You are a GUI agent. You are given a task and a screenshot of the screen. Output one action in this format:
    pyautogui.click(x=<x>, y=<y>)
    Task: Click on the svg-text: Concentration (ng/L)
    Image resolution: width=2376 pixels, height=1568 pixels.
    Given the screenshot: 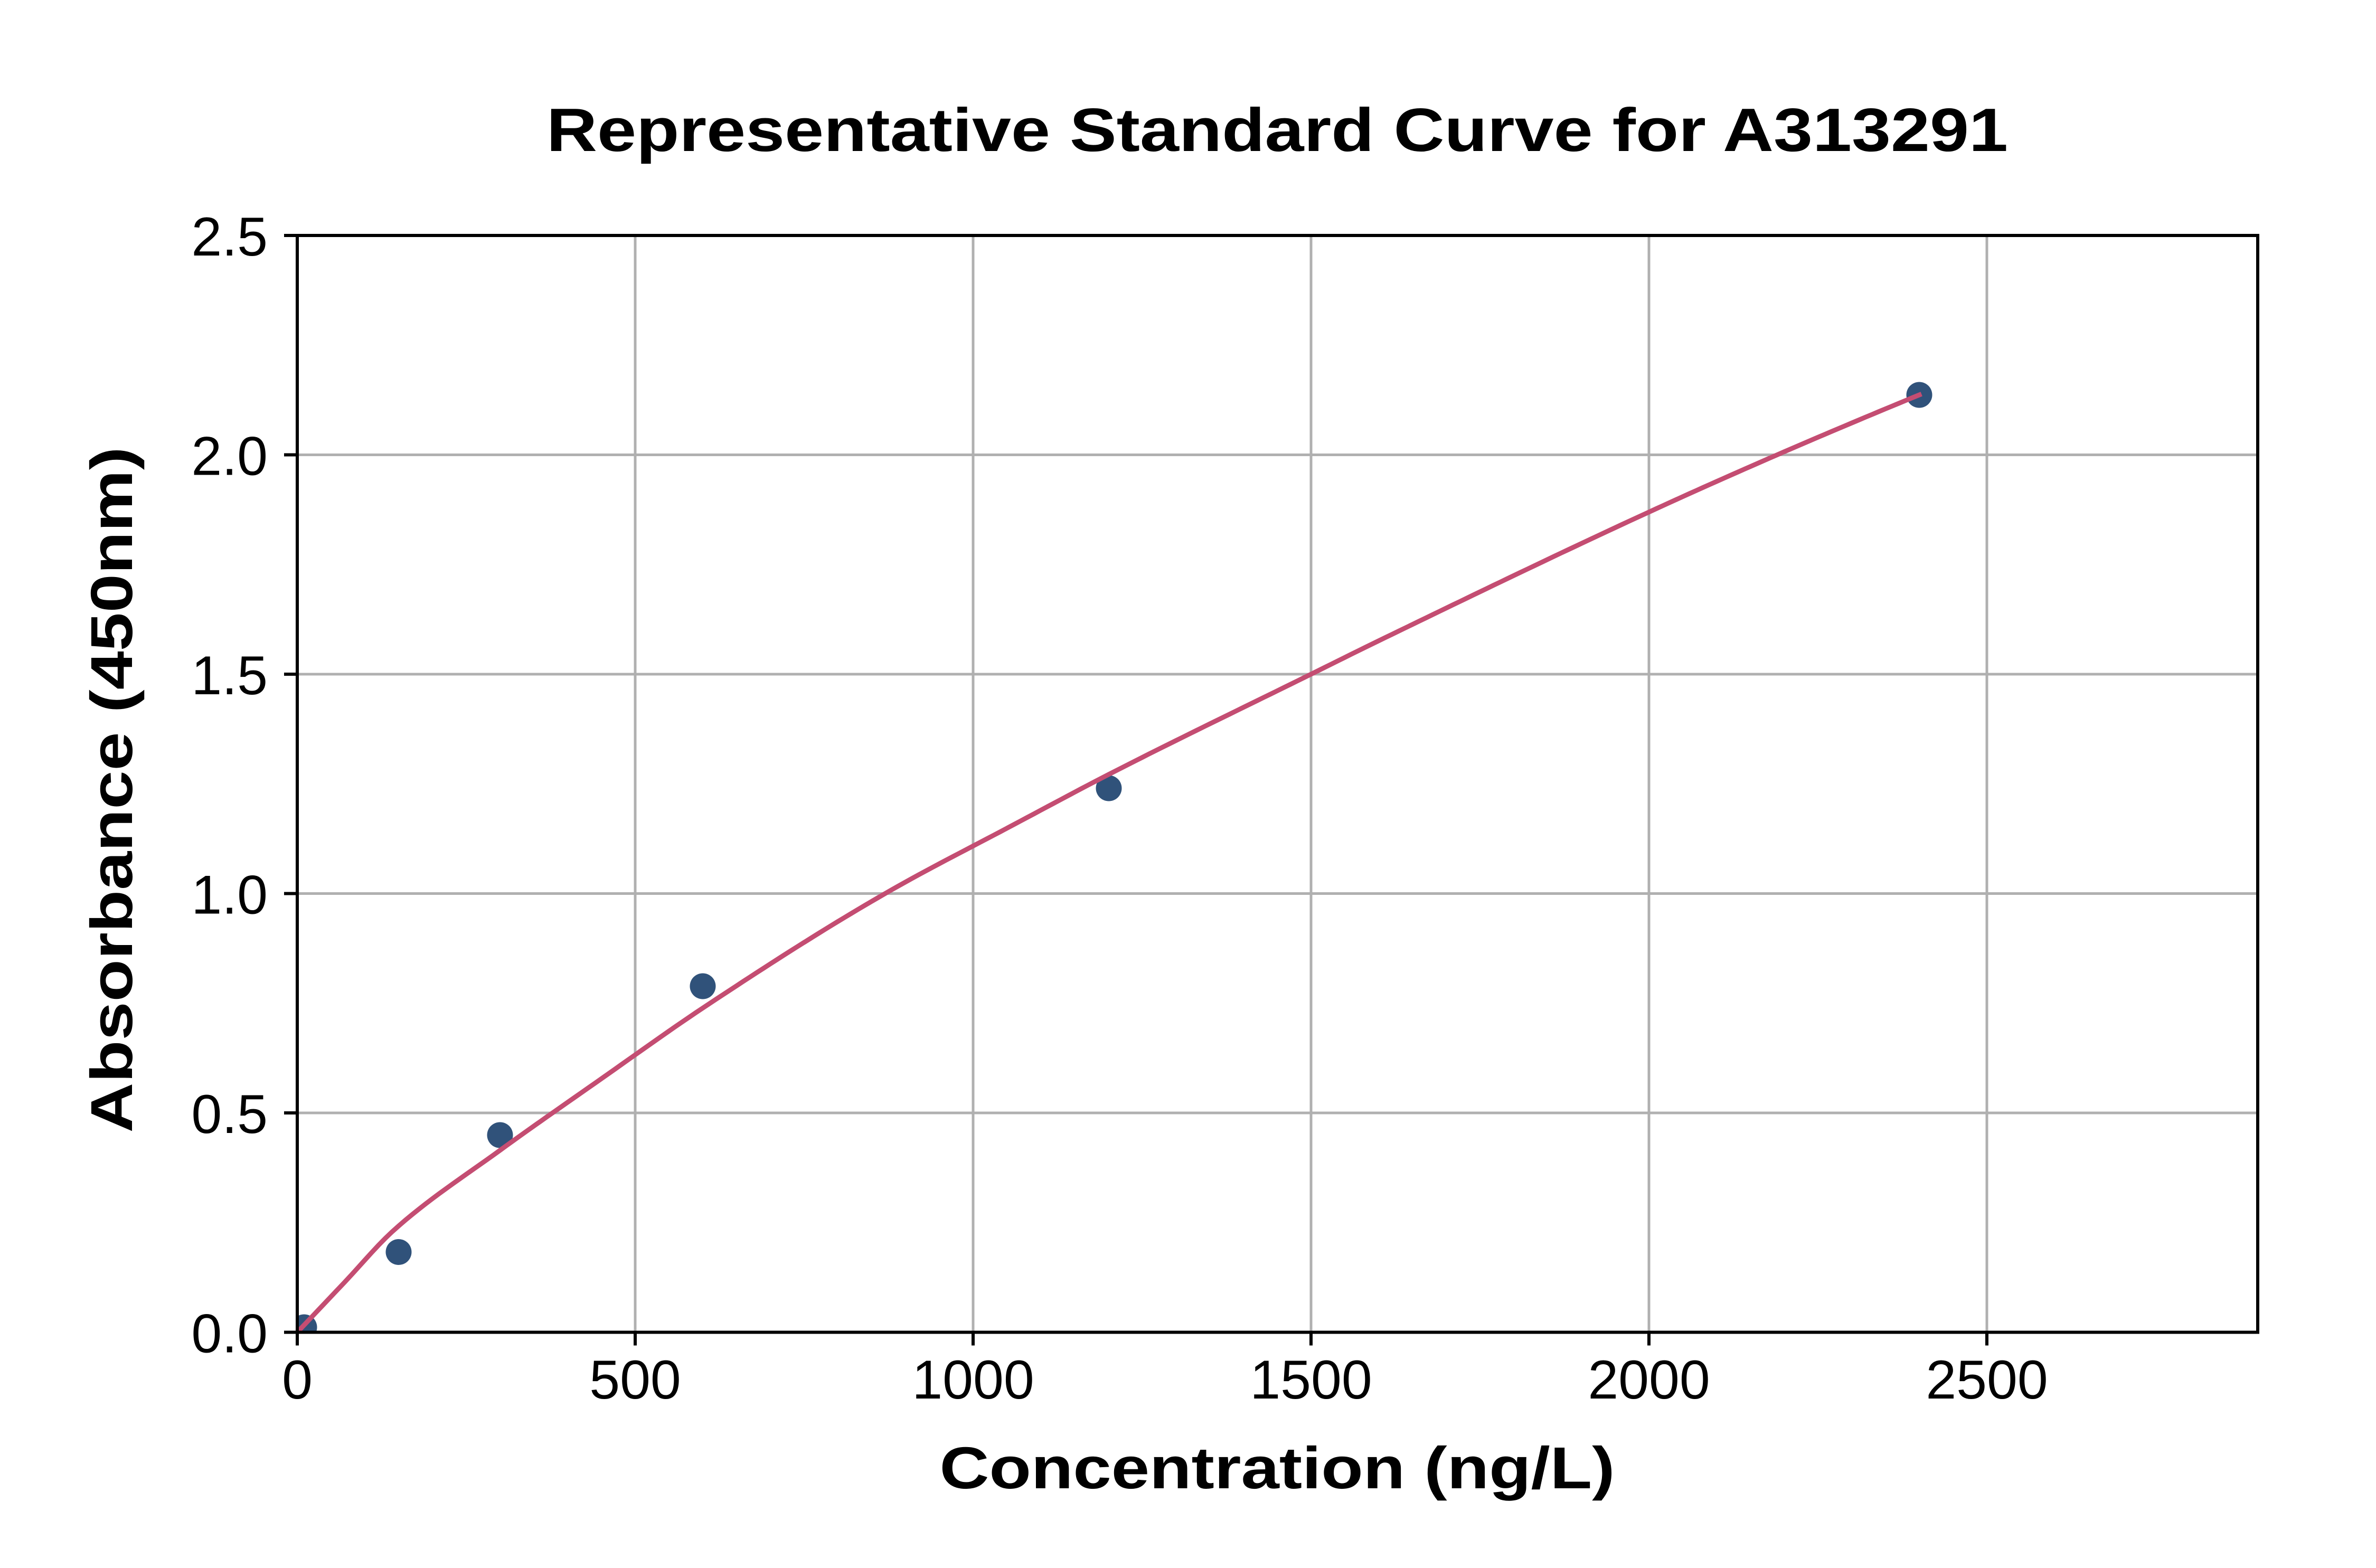 What is the action you would take?
    pyautogui.click(x=1278, y=1468)
    